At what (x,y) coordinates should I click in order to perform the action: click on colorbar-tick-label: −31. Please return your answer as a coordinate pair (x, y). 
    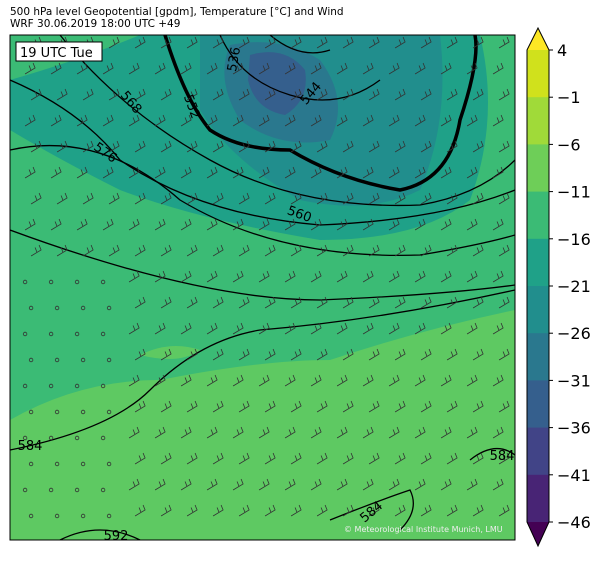
    Looking at the image, I should click on (574, 380).